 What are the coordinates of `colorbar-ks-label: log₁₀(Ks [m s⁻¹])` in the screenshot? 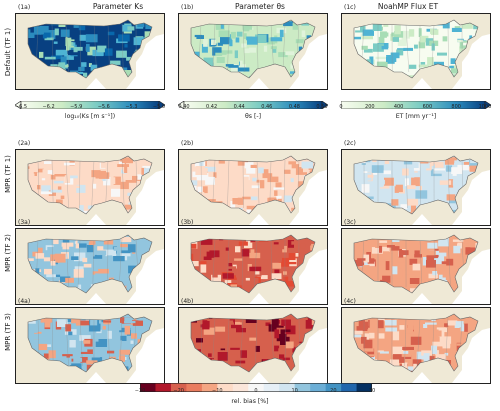 It's located at (90, 116).